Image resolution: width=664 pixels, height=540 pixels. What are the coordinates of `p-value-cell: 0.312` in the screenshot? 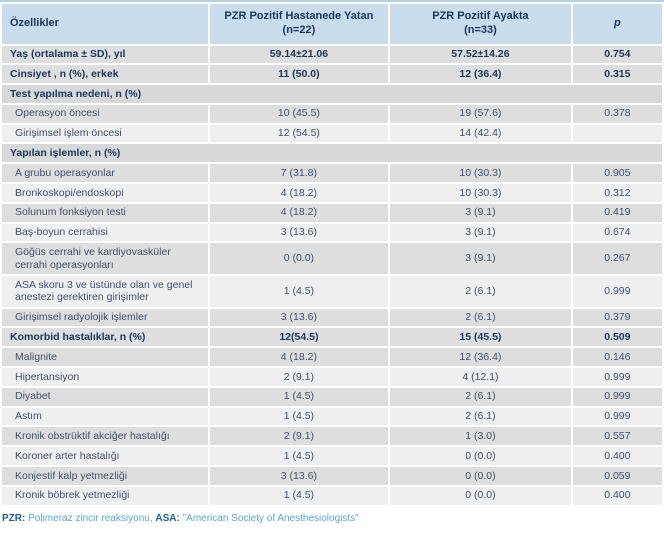 It's located at (617, 193).